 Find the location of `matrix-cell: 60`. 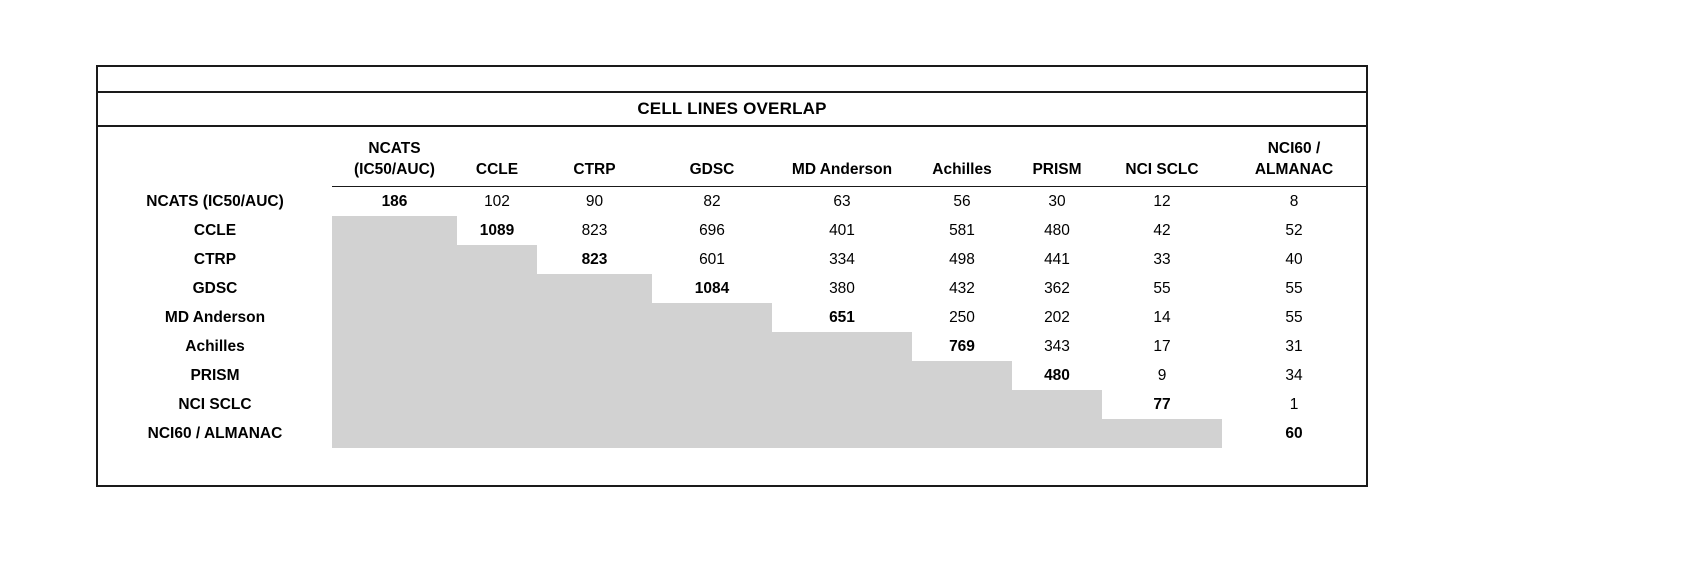

matrix-cell: 60 is located at coordinates (1294, 433).